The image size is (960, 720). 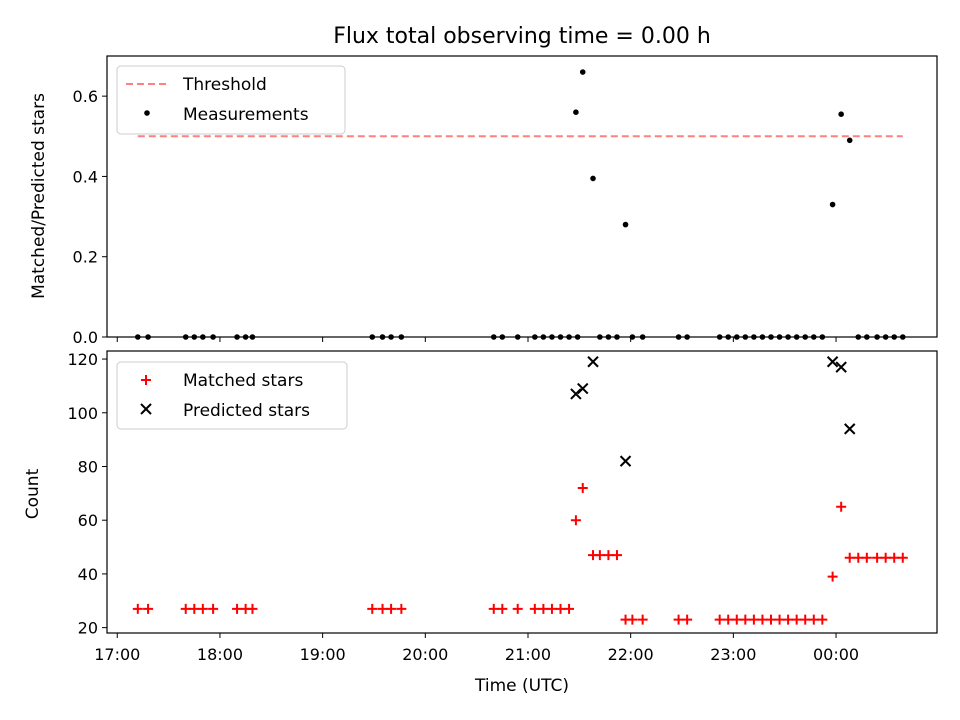 I want to click on legend-measurements-label: Measurements, so click(x=246, y=115).